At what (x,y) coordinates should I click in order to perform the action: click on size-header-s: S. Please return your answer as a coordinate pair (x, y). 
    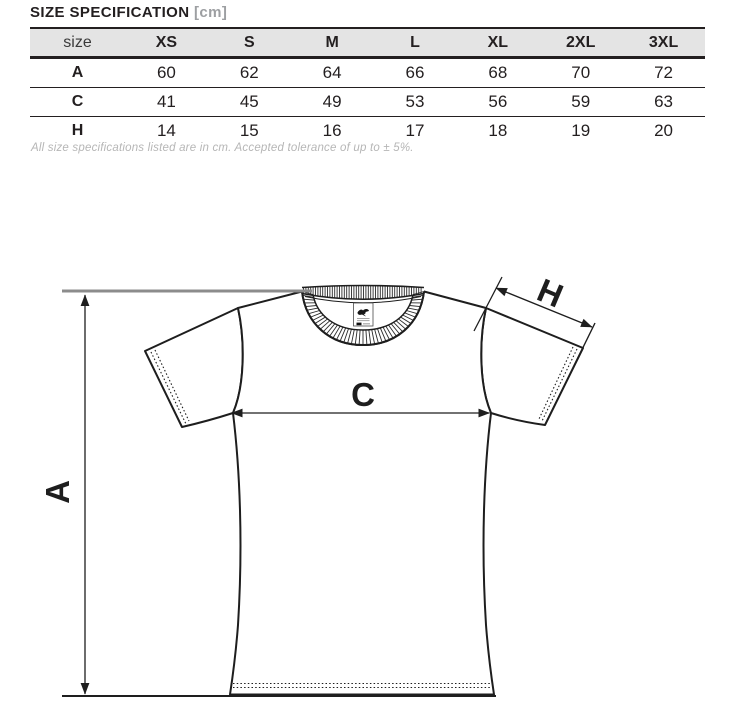
    Looking at the image, I should click on (249, 42).